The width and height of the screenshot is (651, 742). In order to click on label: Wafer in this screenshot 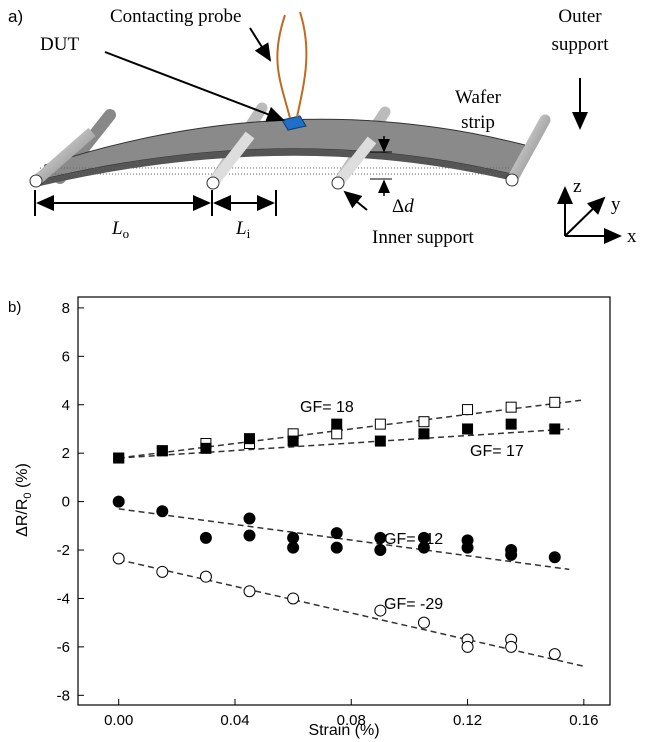, I will do `click(478, 97)`.